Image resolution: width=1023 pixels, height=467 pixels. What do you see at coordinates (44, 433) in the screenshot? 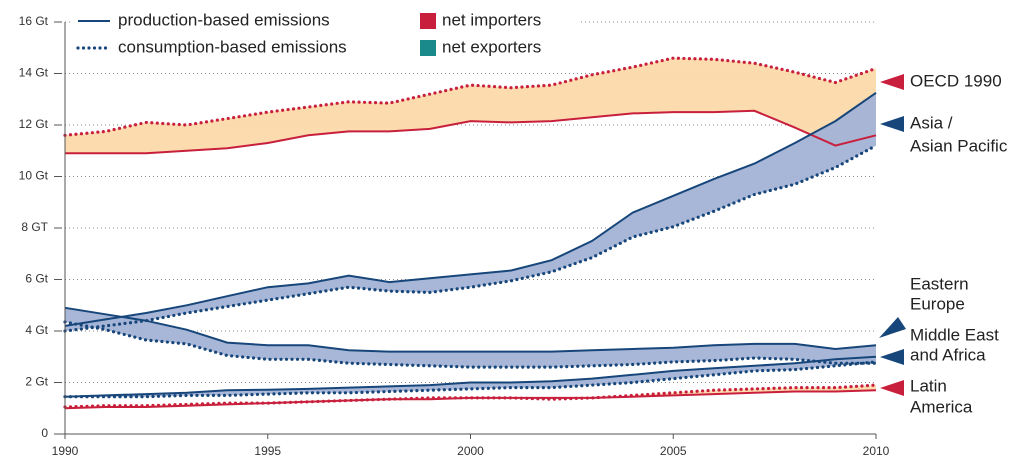
I see `y-tick-label: 0` at bounding box center [44, 433].